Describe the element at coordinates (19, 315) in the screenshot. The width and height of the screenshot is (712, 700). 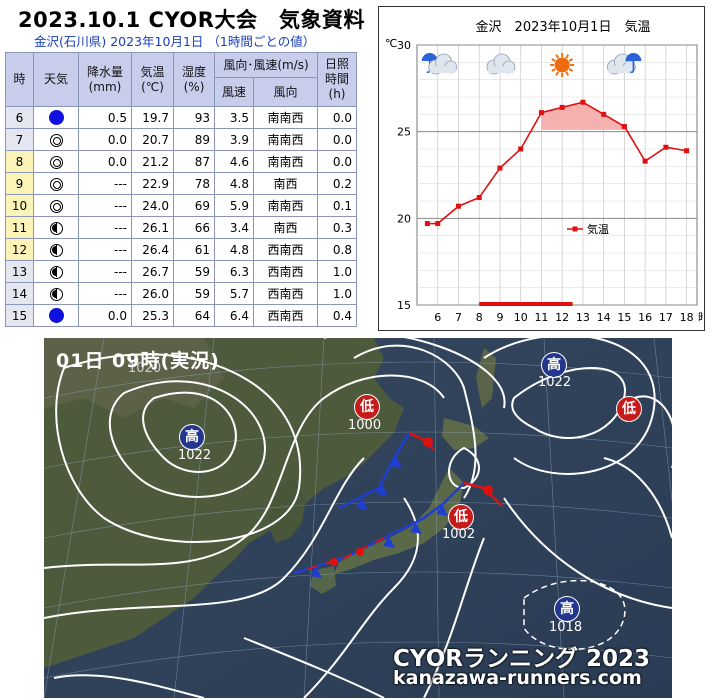
I see `cell-hour: 15` at that location.